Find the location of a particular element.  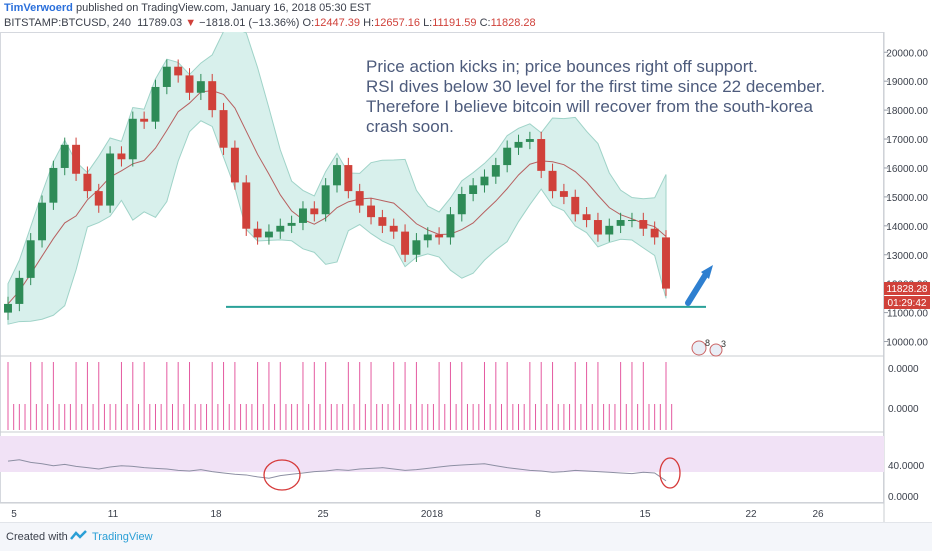

author-link: TimVerwoerd is located at coordinates (38, 8).